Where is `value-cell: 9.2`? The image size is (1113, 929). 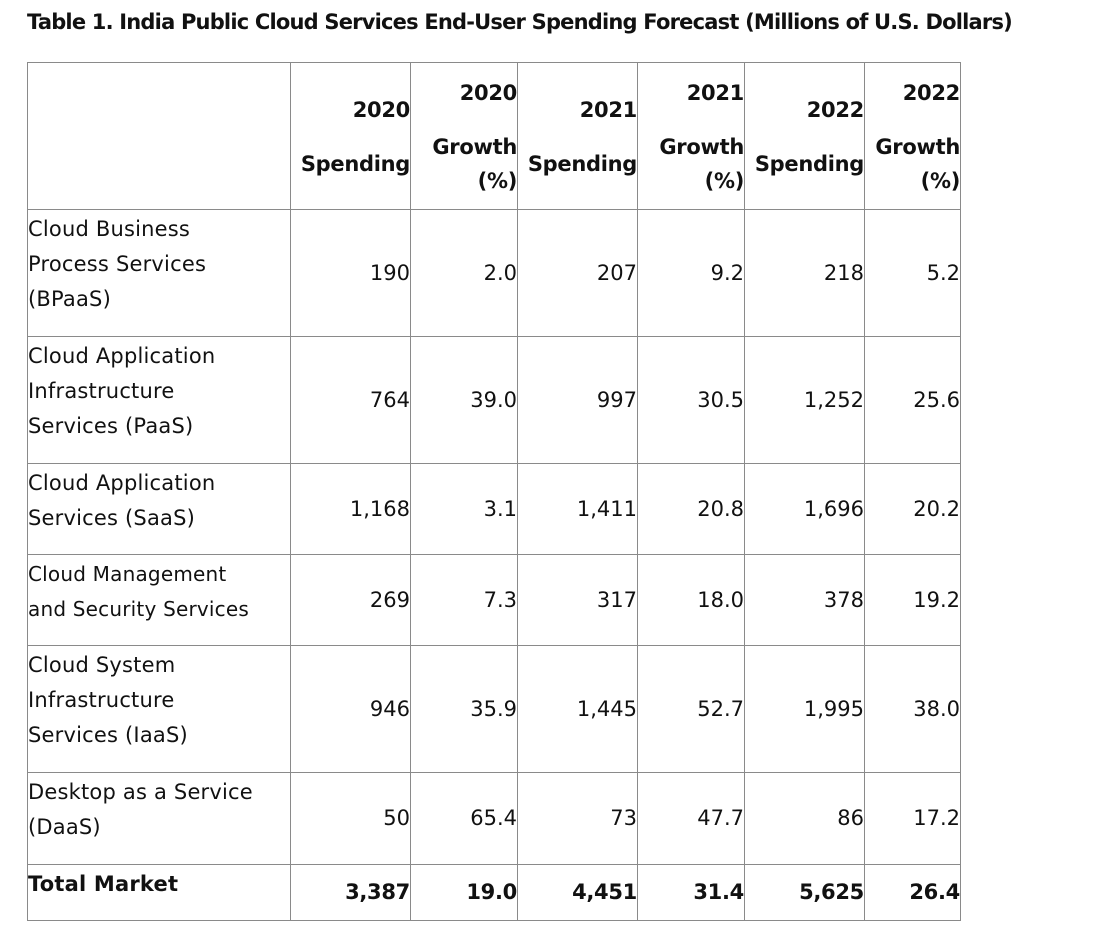
value-cell: 9.2 is located at coordinates (691, 273).